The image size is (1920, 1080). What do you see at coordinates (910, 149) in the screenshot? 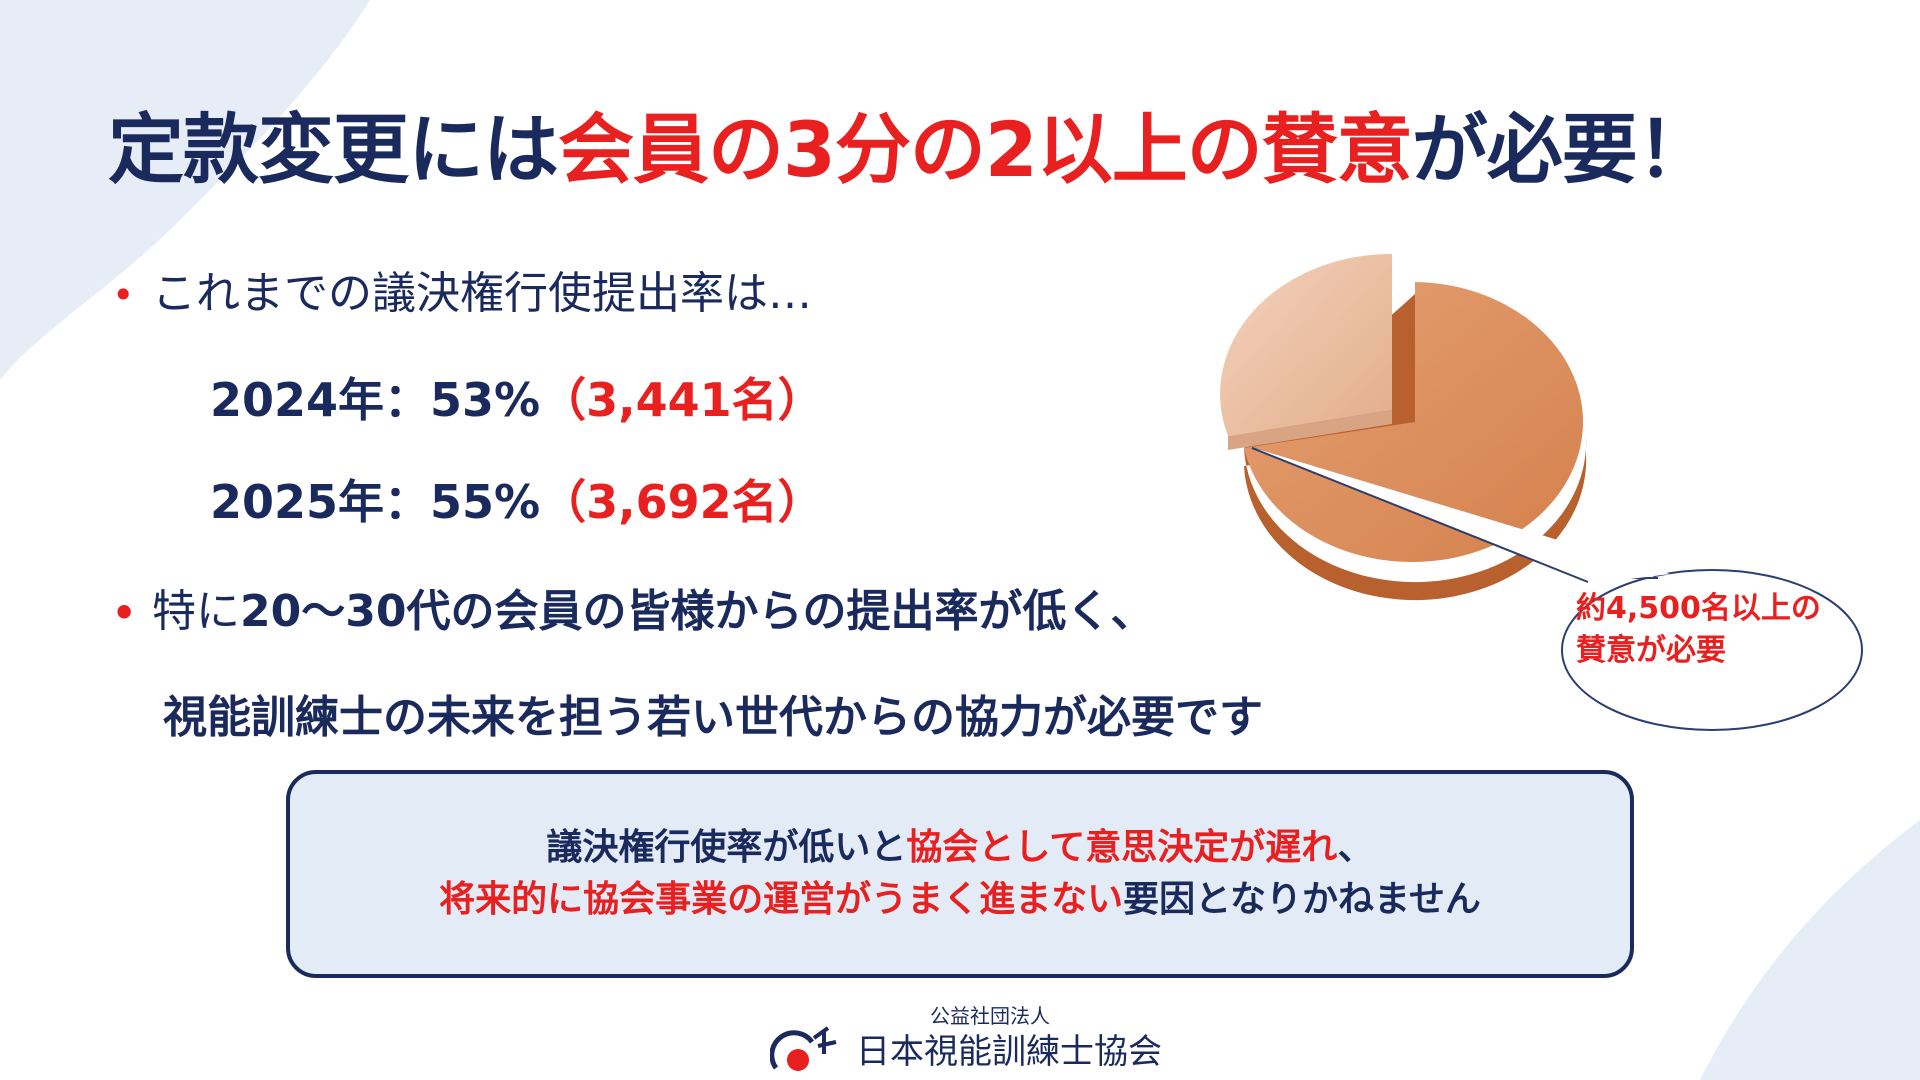
I see `page-title: 定款変更には会員の3分の2以上の賛意が必要！` at bounding box center [910, 149].